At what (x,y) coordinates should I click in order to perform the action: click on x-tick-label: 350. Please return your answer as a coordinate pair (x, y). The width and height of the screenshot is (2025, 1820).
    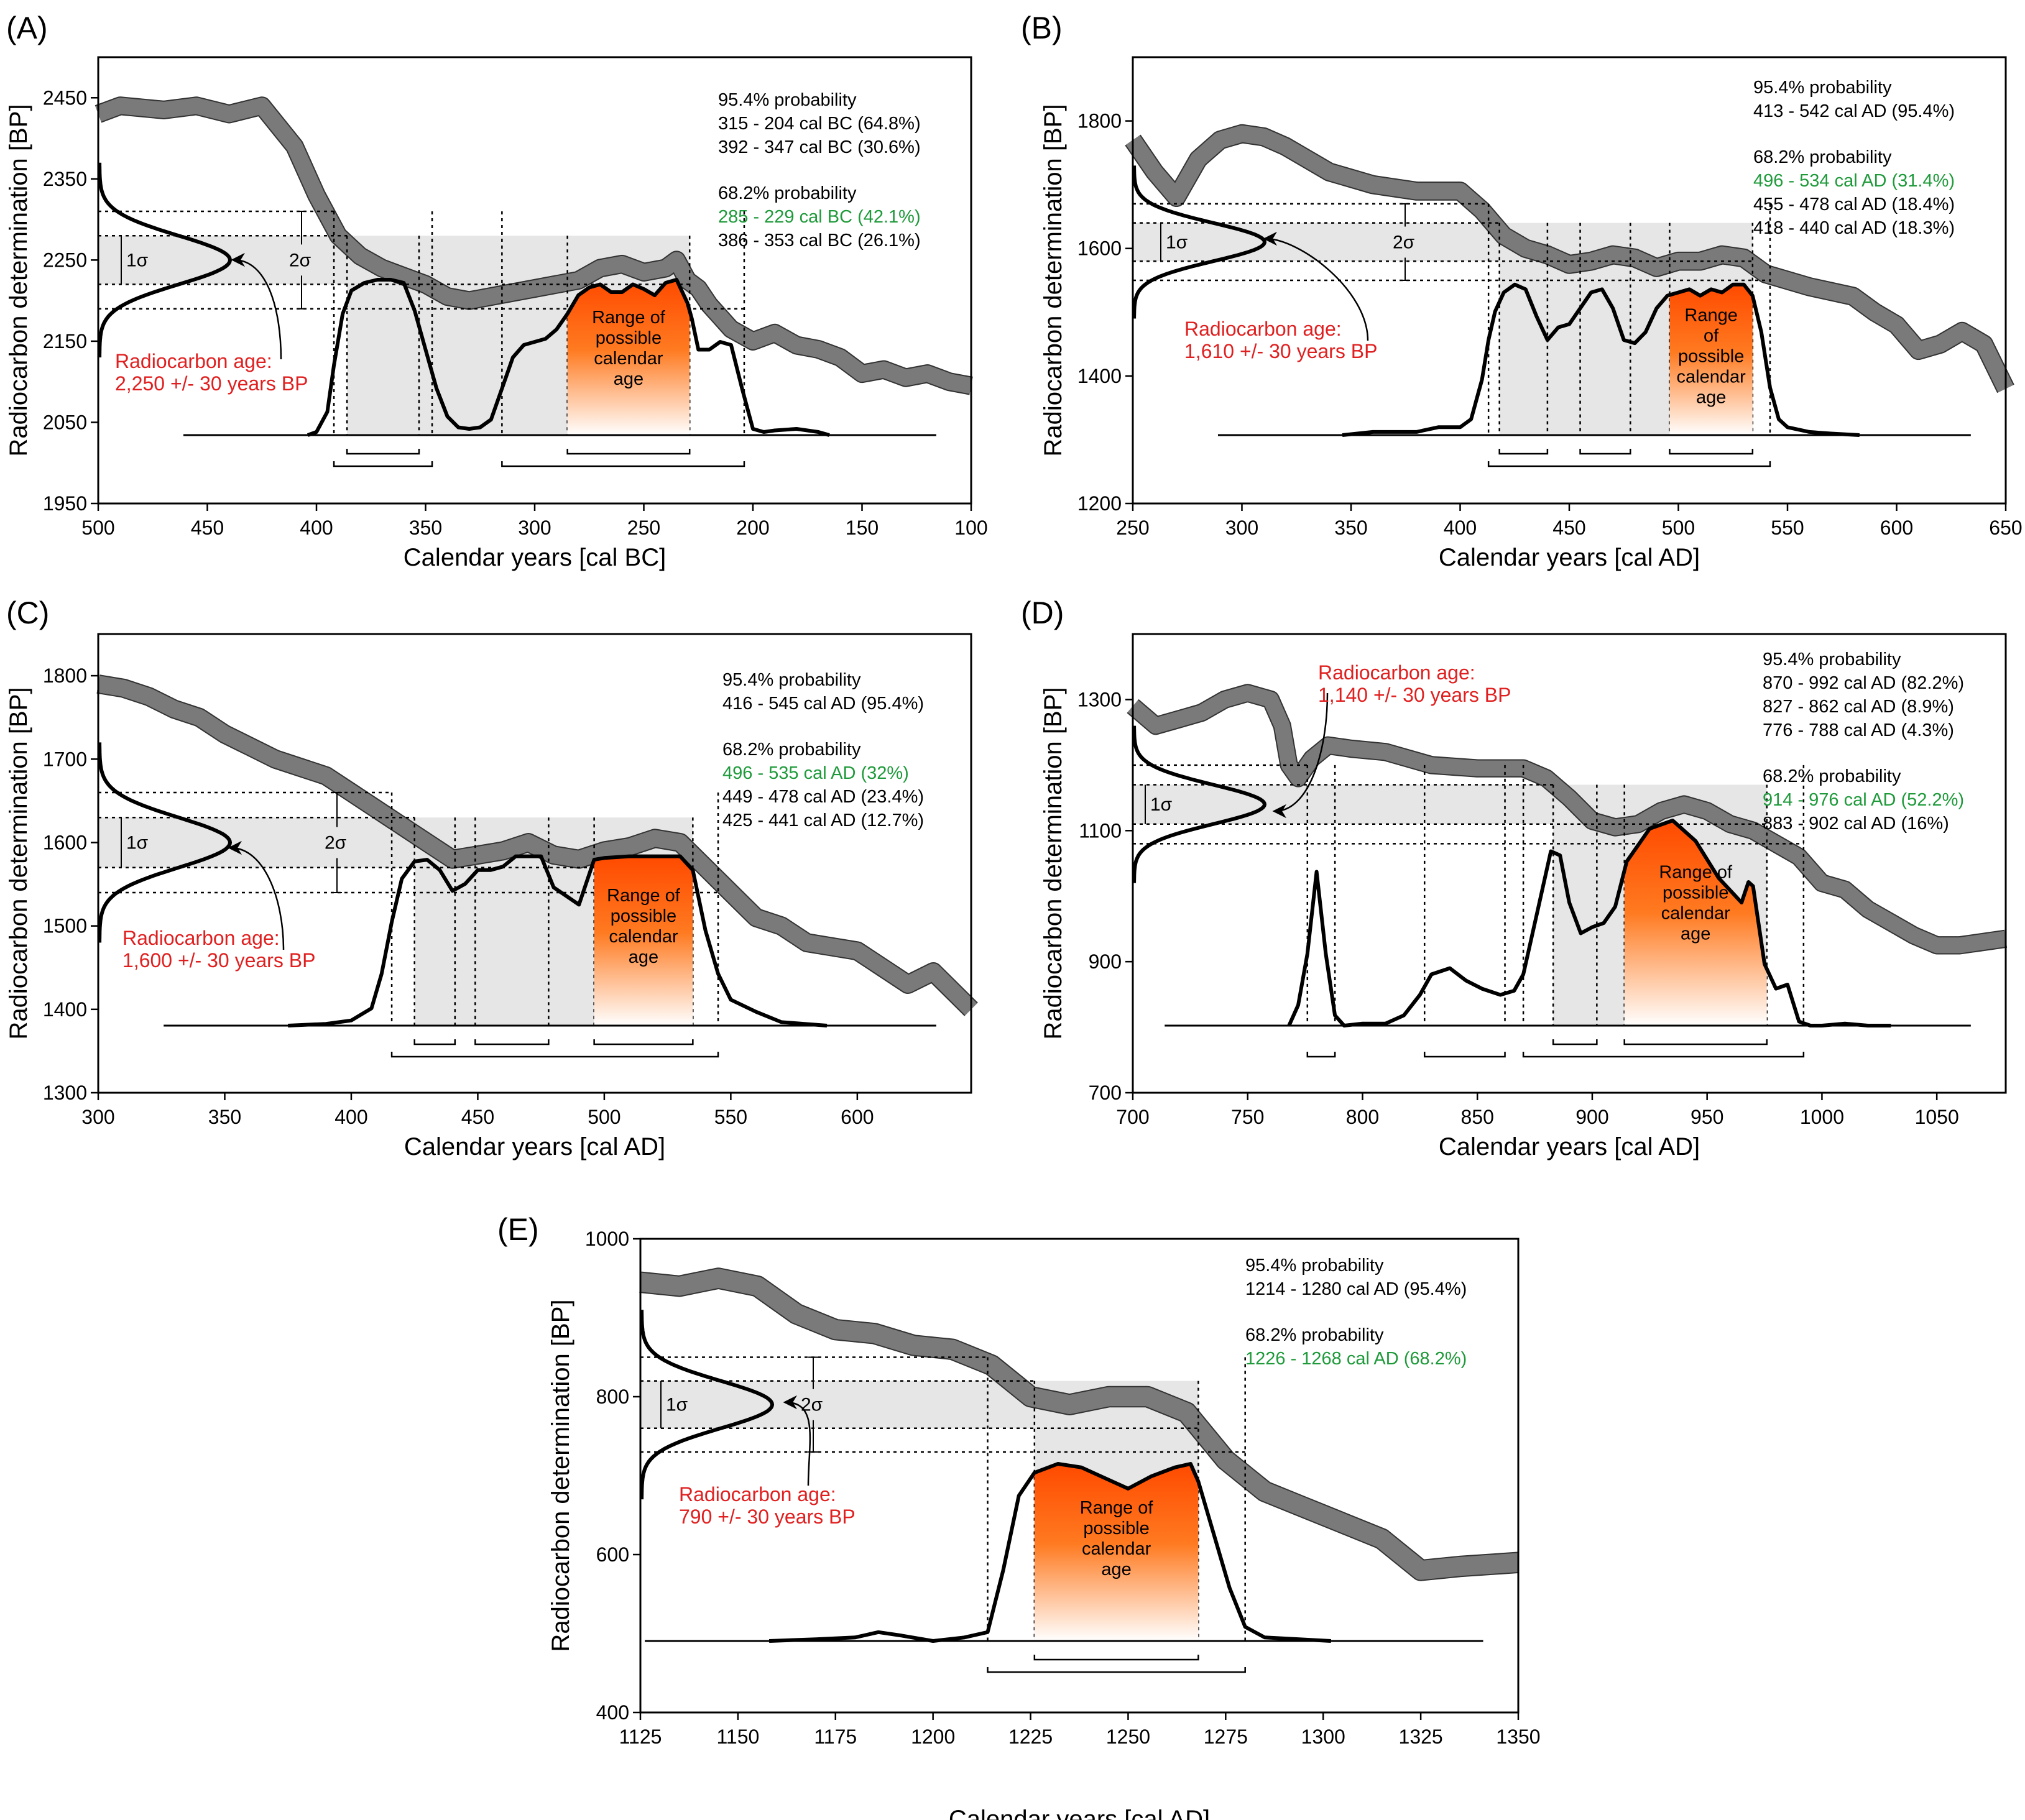
    Looking at the image, I should click on (224, 1117).